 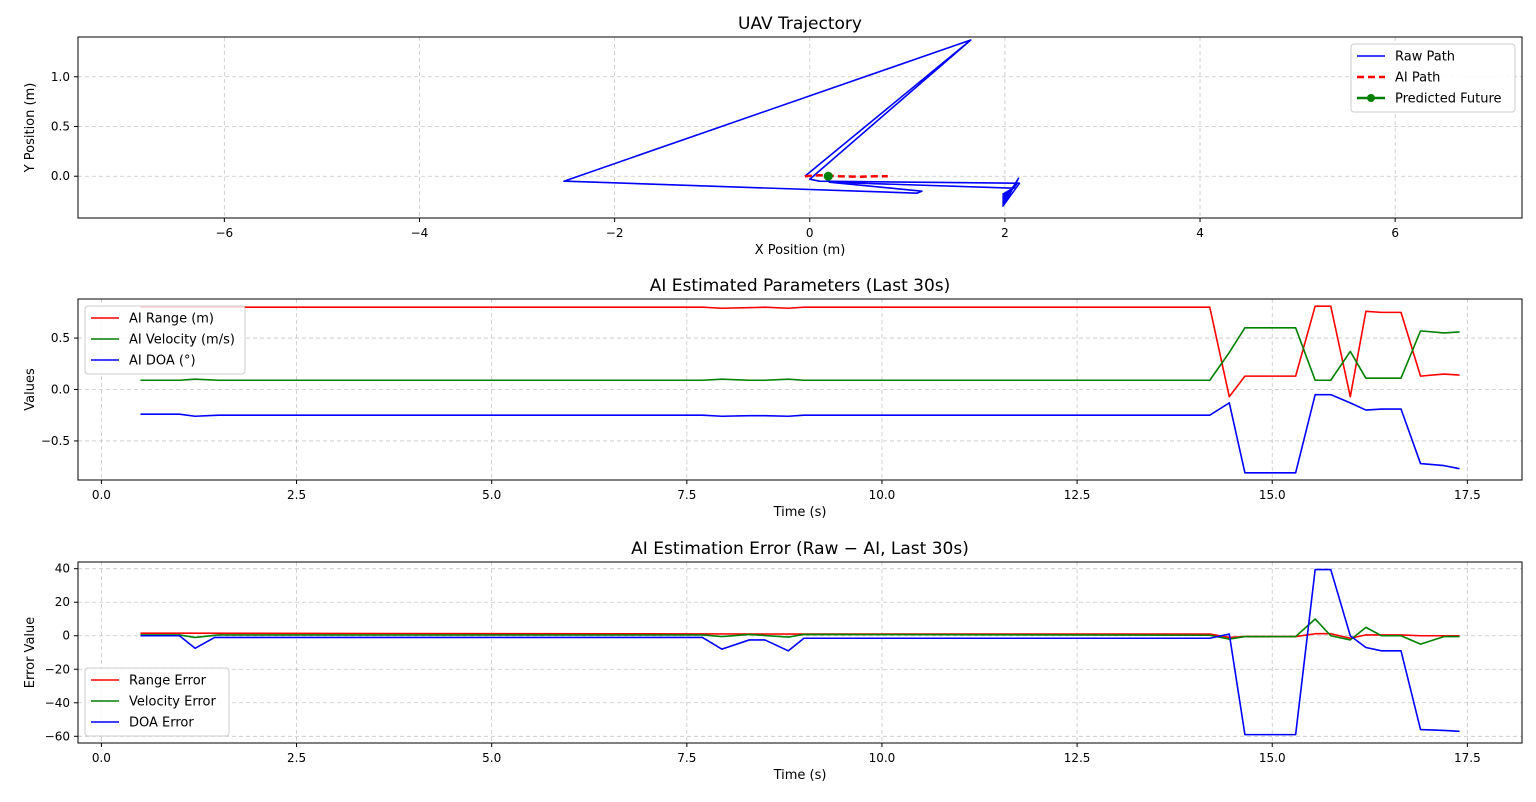 I want to click on legend-label: AI Velocity (m/s), so click(x=182, y=340).